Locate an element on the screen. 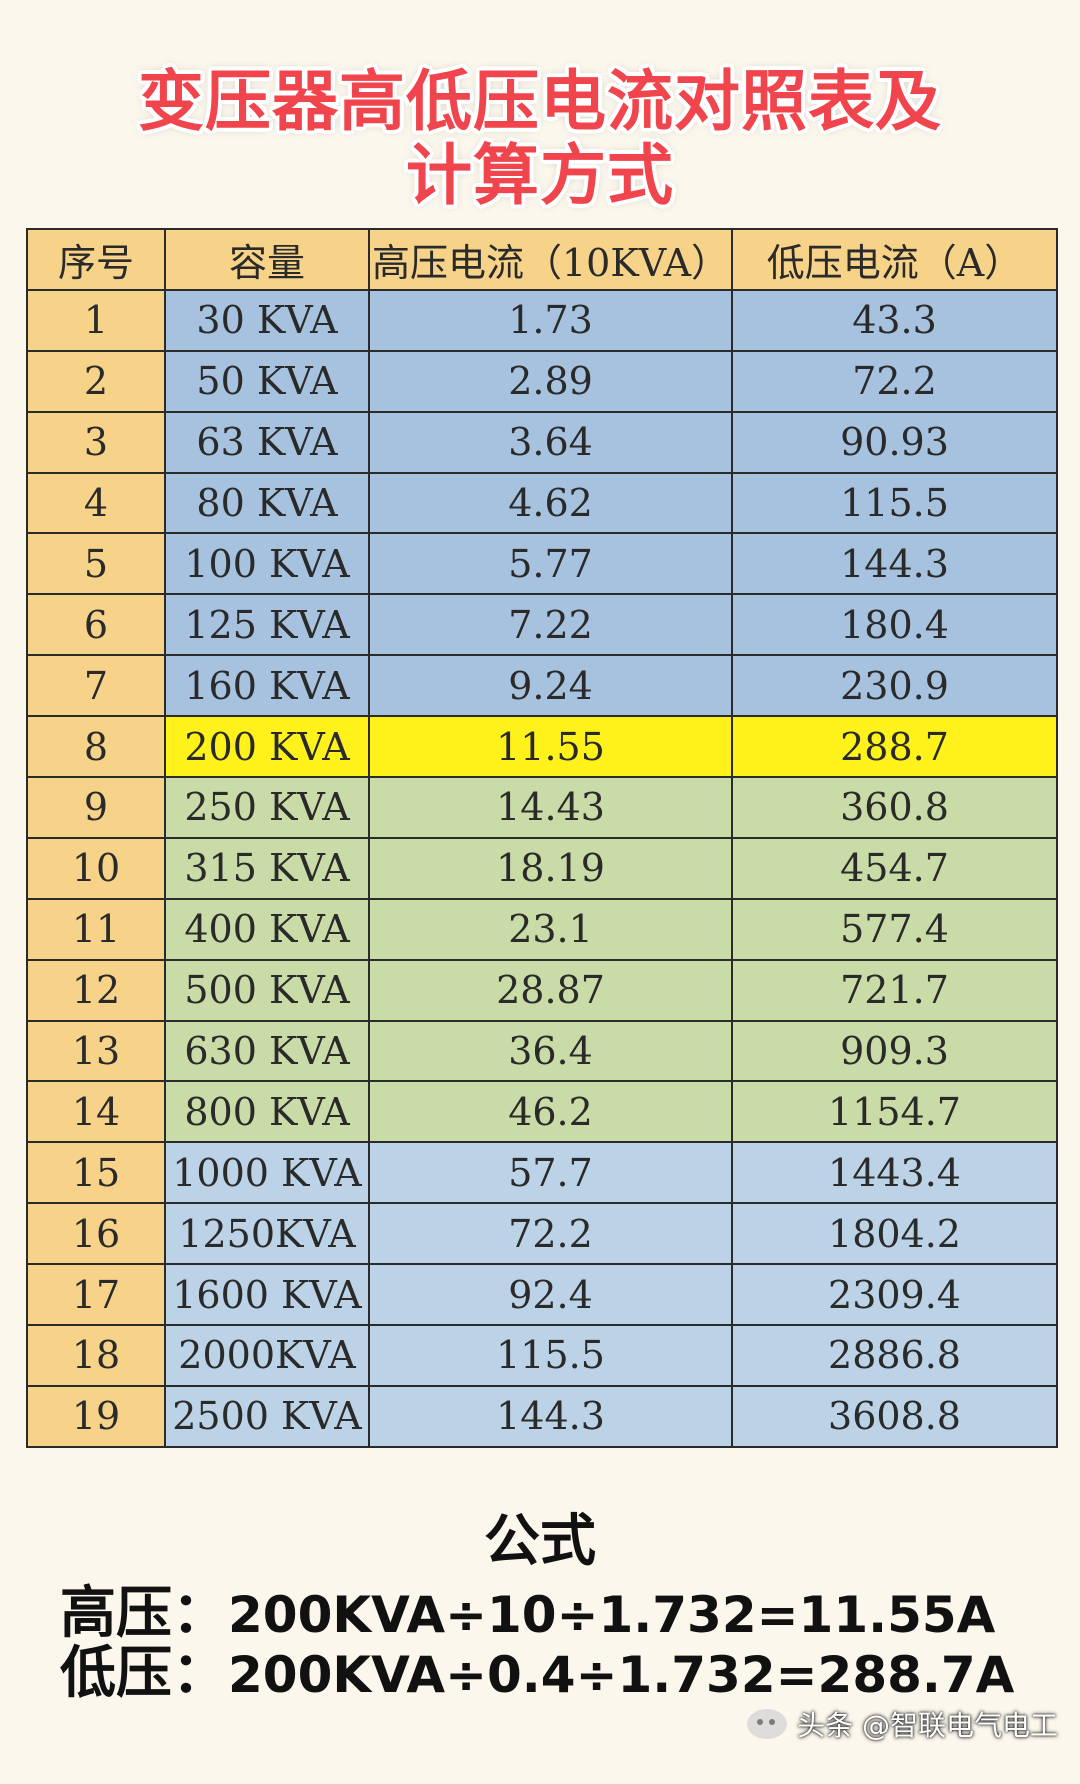 Image resolution: width=1080 pixels, height=1784 pixels. cell-high-current: 5.77 is located at coordinates (550, 564).